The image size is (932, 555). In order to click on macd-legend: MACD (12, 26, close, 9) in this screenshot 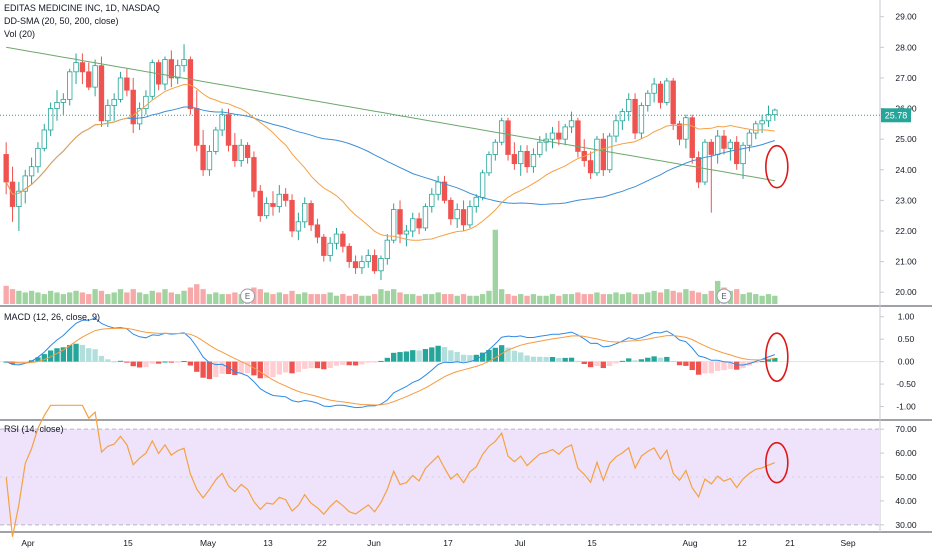, I will do `click(52, 317)`.